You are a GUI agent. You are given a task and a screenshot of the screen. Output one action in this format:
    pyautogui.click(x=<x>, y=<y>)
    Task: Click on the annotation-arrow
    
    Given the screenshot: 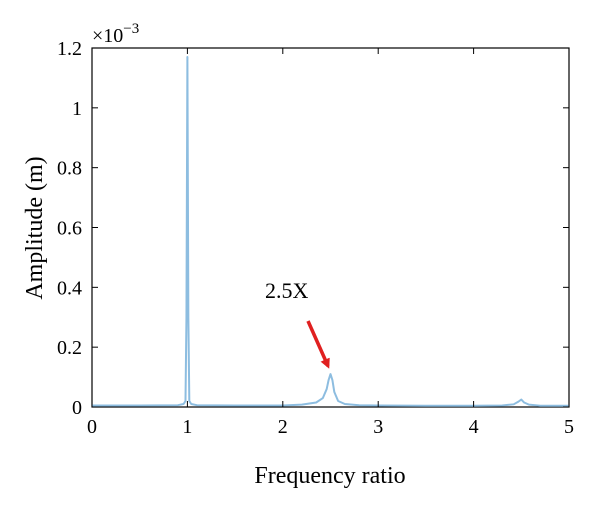 What is the action you would take?
    pyautogui.click(x=318, y=344)
    